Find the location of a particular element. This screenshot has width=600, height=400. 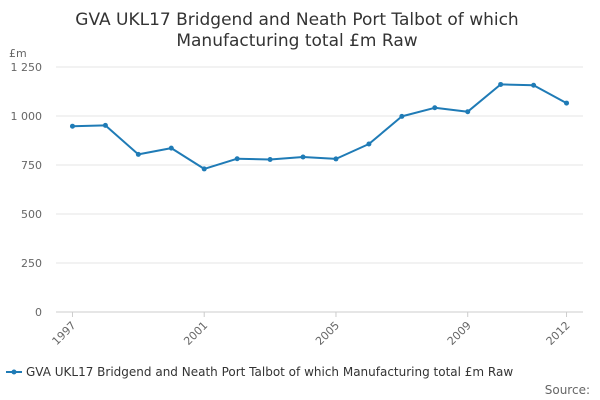

data-point-2001 is located at coordinates (204, 169).